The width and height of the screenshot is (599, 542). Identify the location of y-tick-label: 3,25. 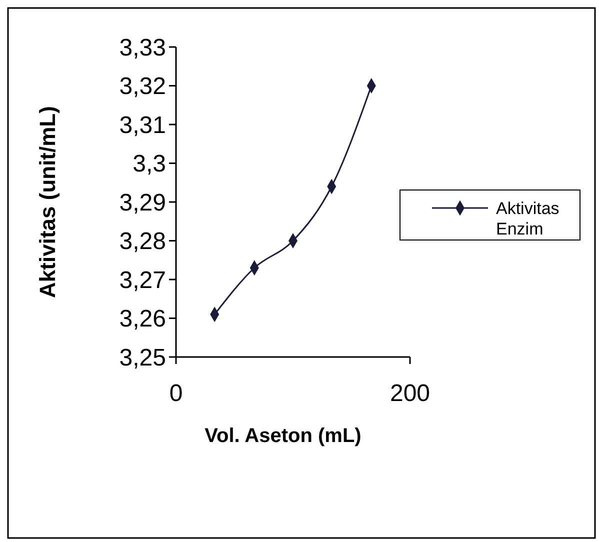
(142, 358).